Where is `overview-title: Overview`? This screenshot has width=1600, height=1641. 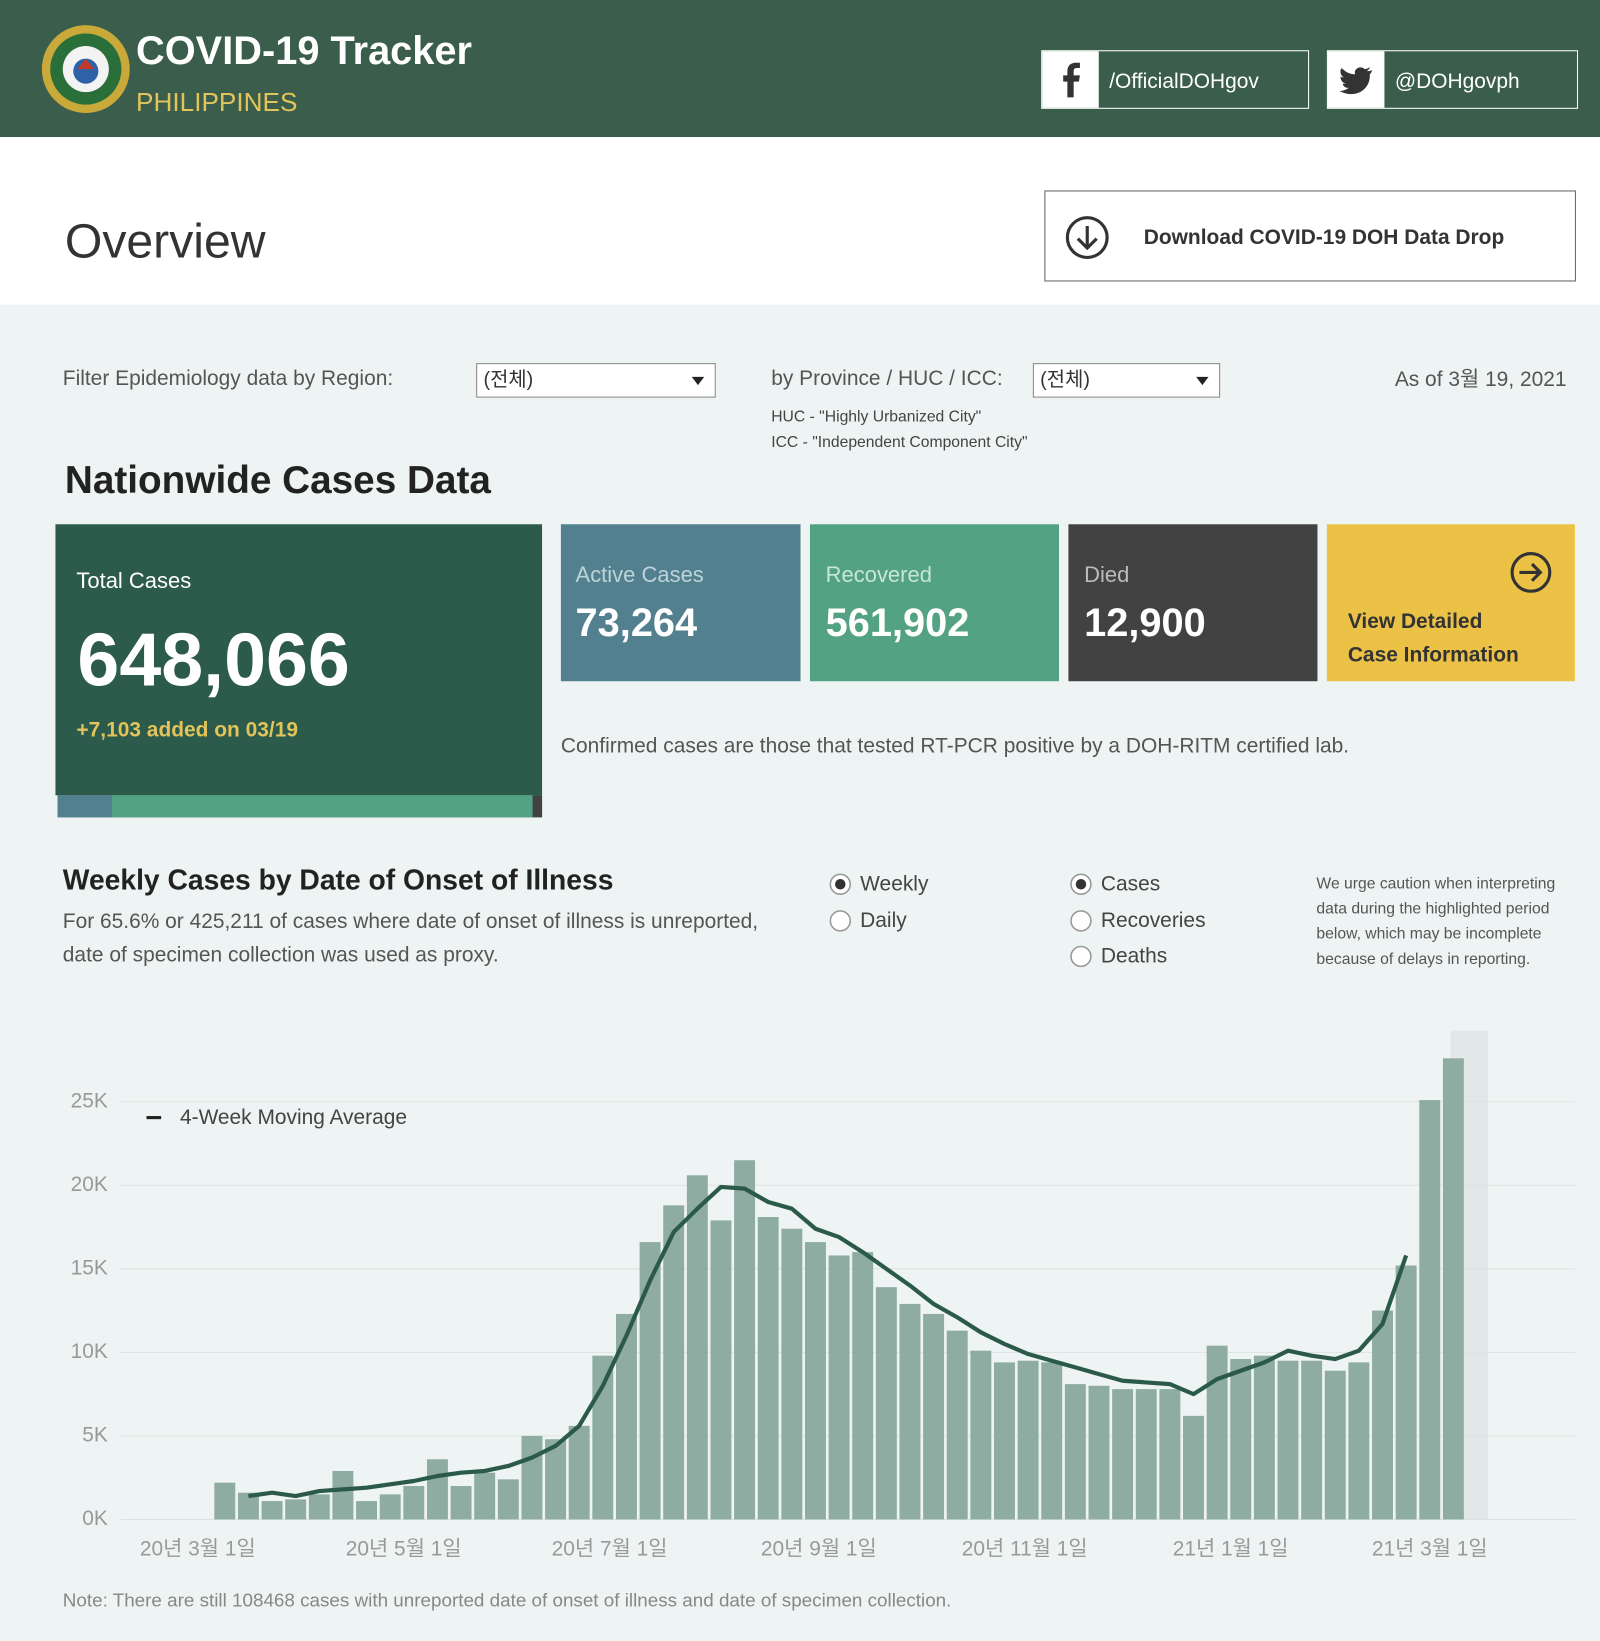
overview-title: Overview is located at coordinates (165, 240).